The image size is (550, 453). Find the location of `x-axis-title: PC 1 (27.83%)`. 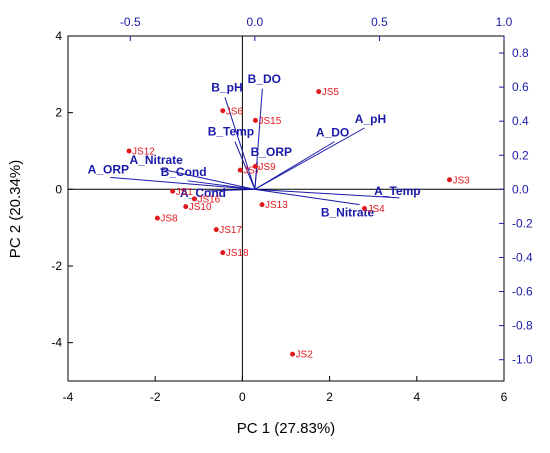

x-axis-title: PC 1 (27.83%) is located at coordinates (286, 428).